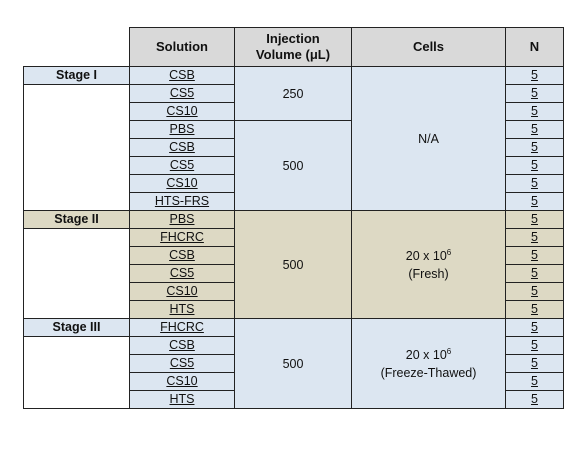 This screenshot has width=568, height=454. I want to click on cells-line2: (Freeze-Thawed), so click(428, 372).